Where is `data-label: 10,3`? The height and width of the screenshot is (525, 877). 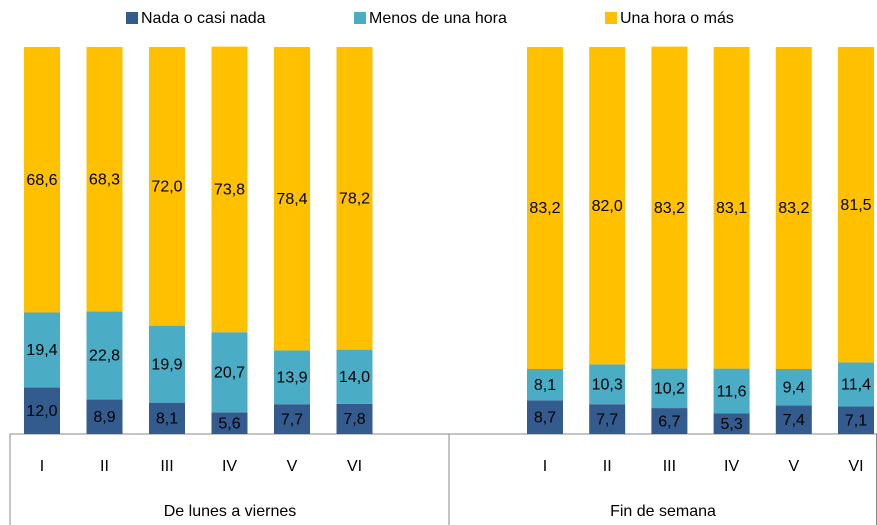
data-label: 10,3 is located at coordinates (607, 384).